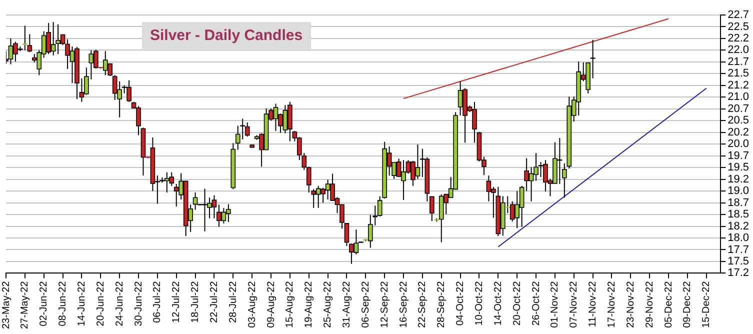 The width and height of the screenshot is (753, 334). What do you see at coordinates (120, 303) in the screenshot?
I see `x-tick-label: 24-Jun-22` at bounding box center [120, 303].